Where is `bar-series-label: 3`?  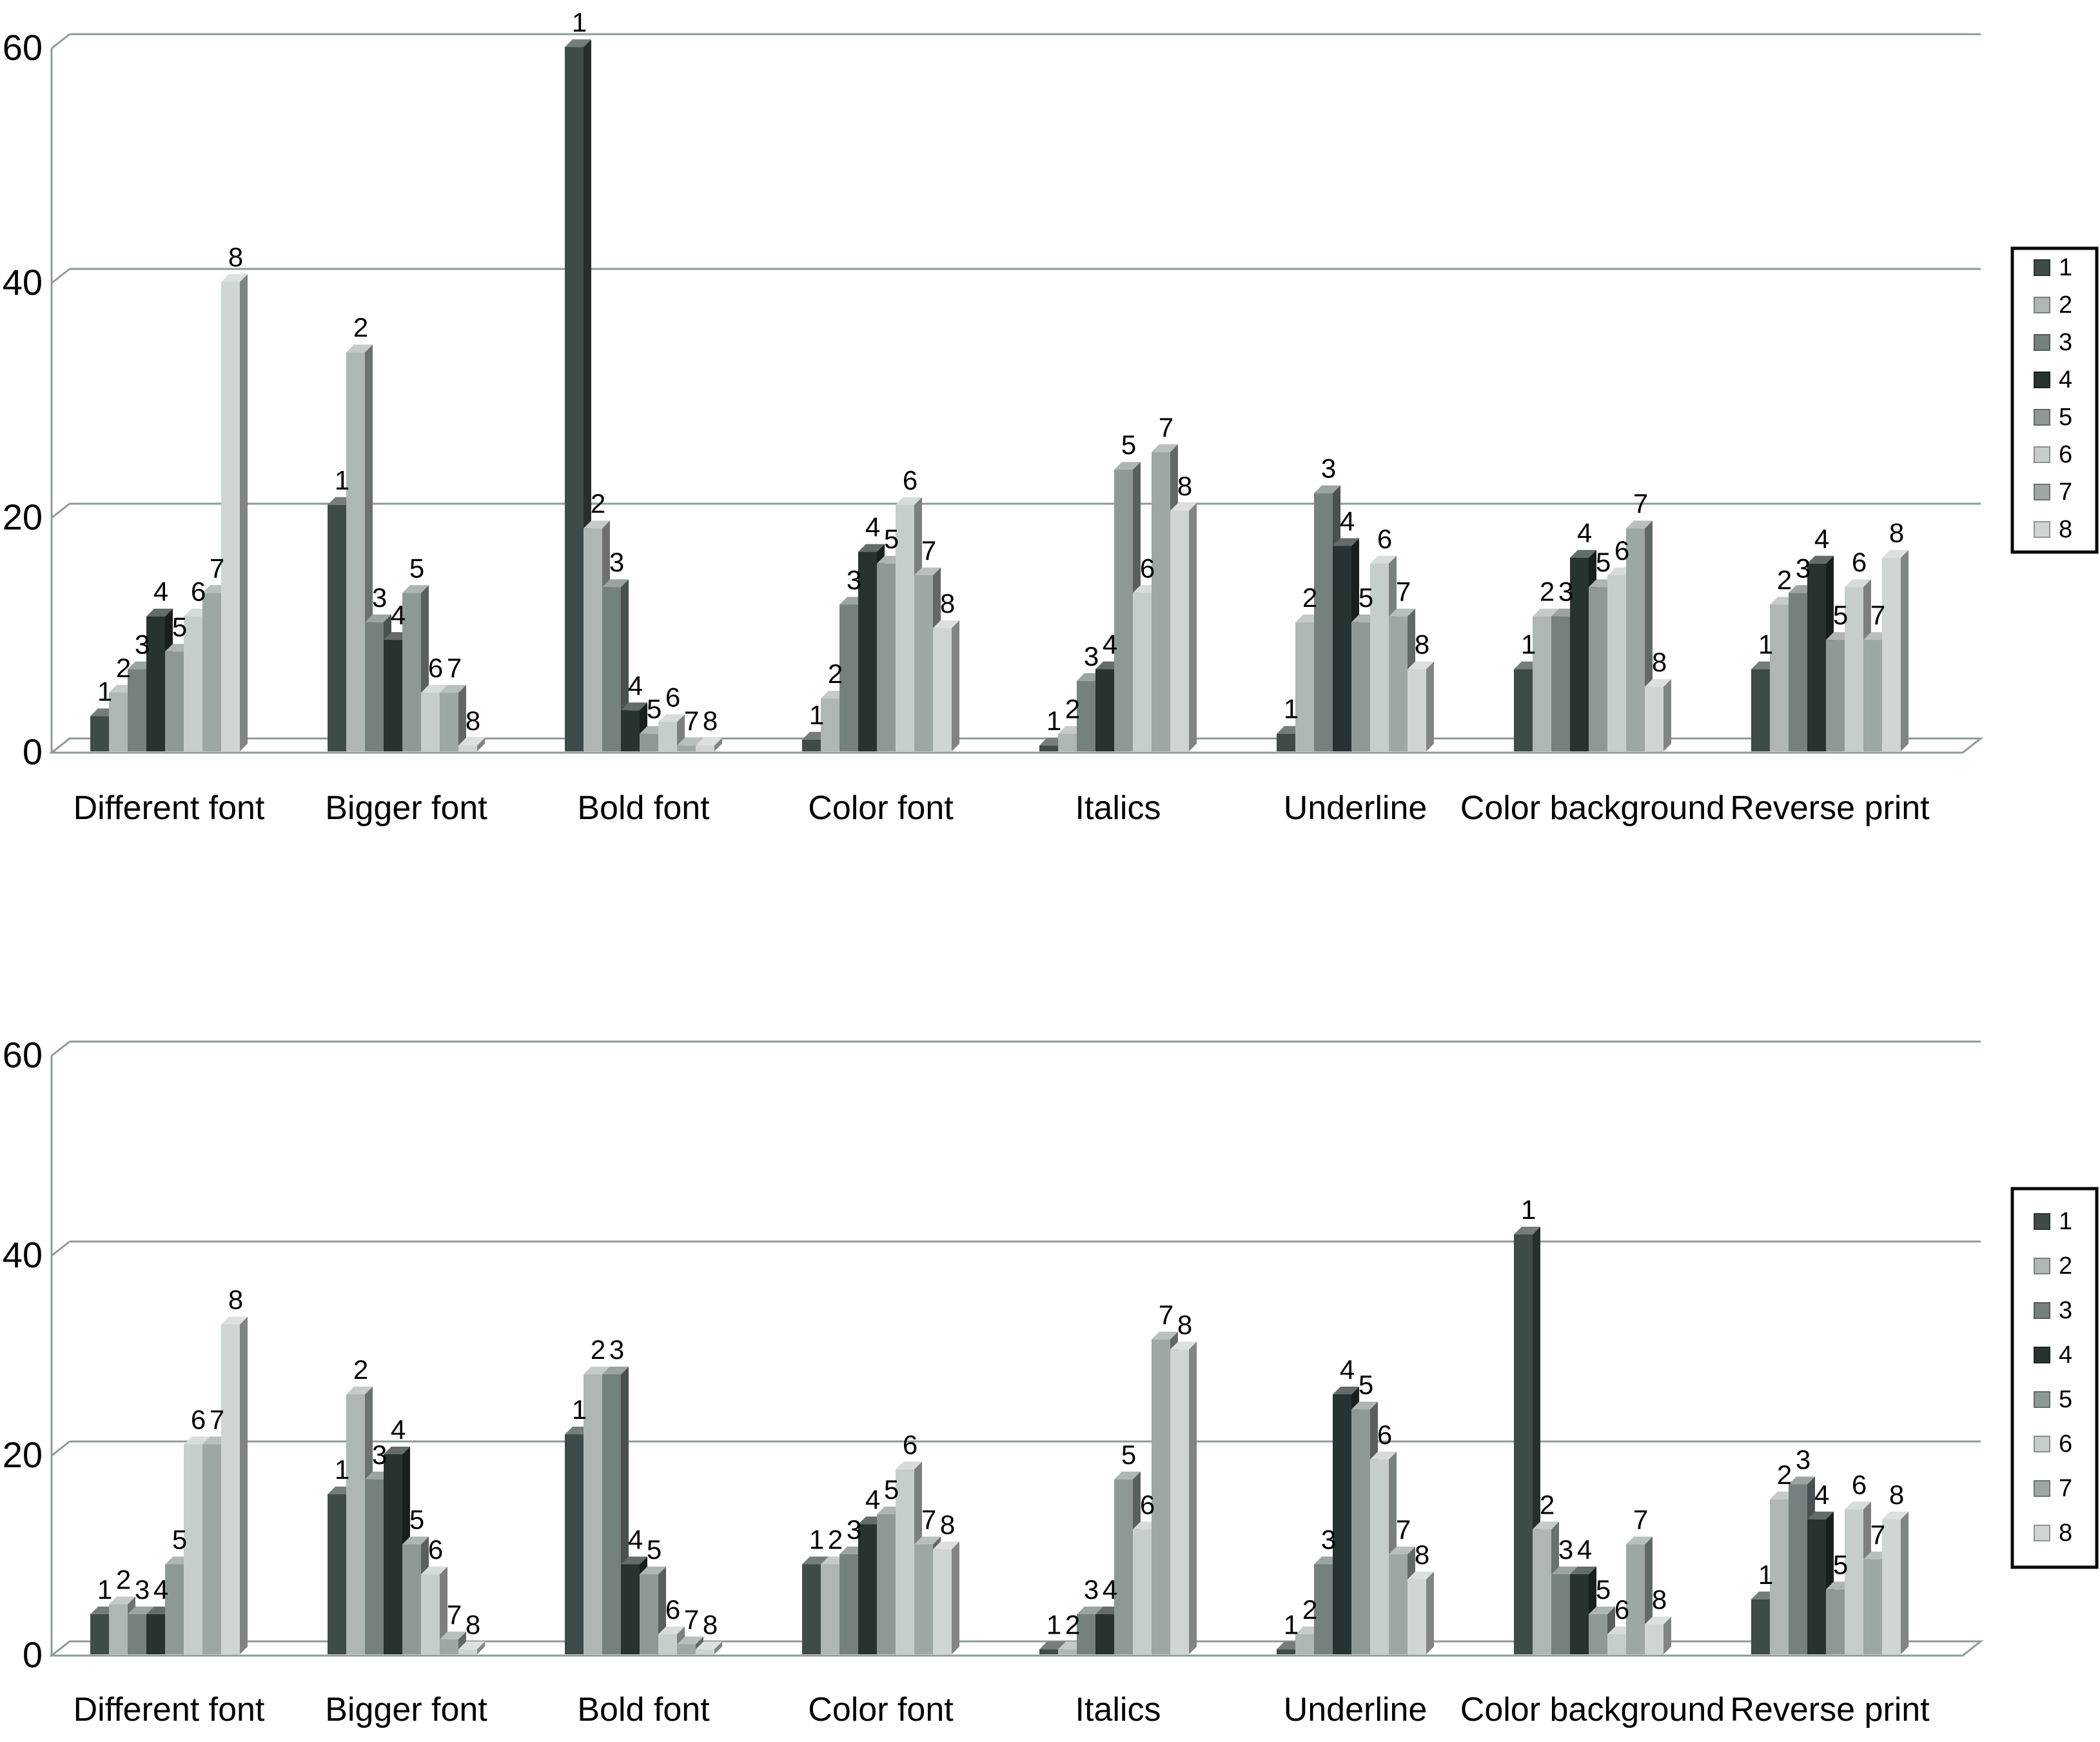 bar-series-label: 3 is located at coordinates (616, 562).